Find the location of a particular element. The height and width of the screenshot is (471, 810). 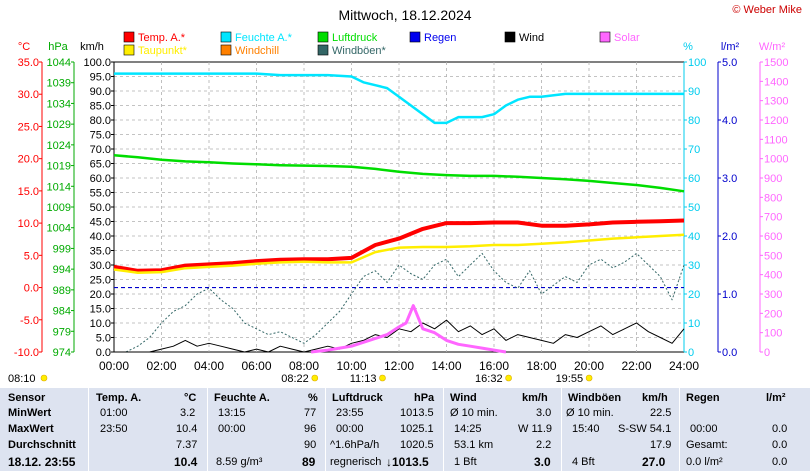

tick-label-solar: 1000 is located at coordinates (776, 160).